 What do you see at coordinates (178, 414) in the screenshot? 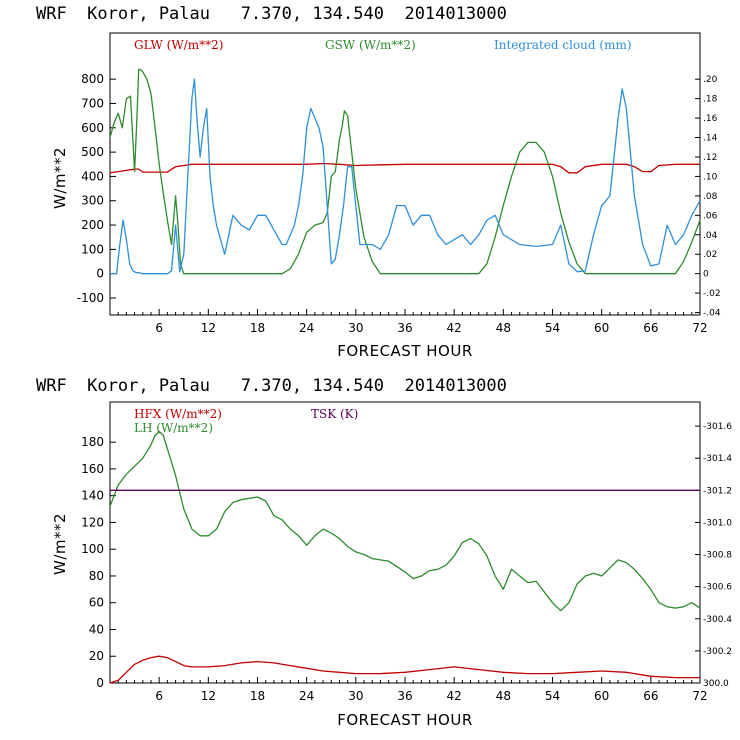
I see `legend-entry-hfx: HFX (W/m**2)` at bounding box center [178, 414].